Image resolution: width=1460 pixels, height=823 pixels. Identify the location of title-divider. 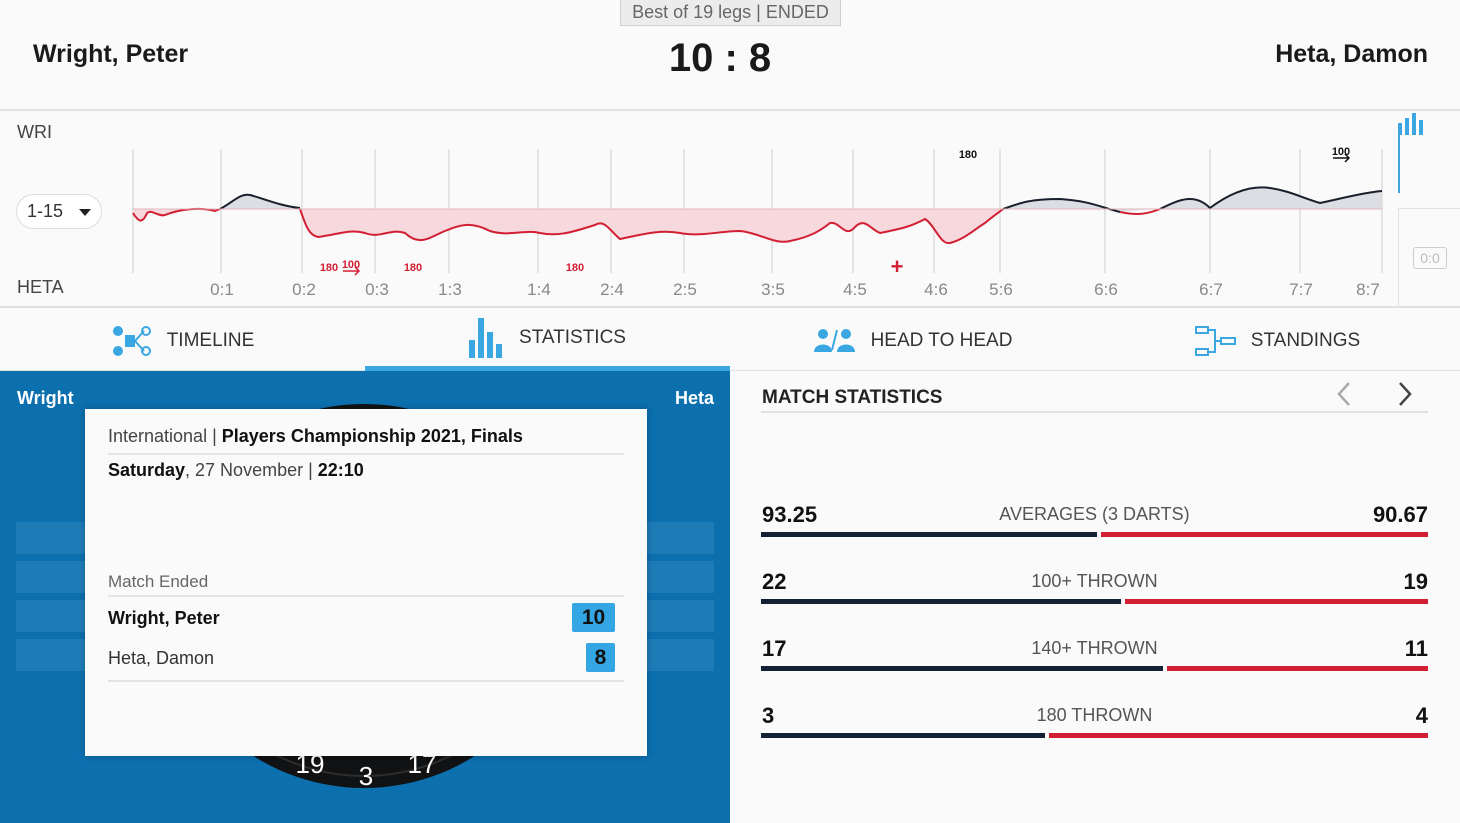
(1094, 412).